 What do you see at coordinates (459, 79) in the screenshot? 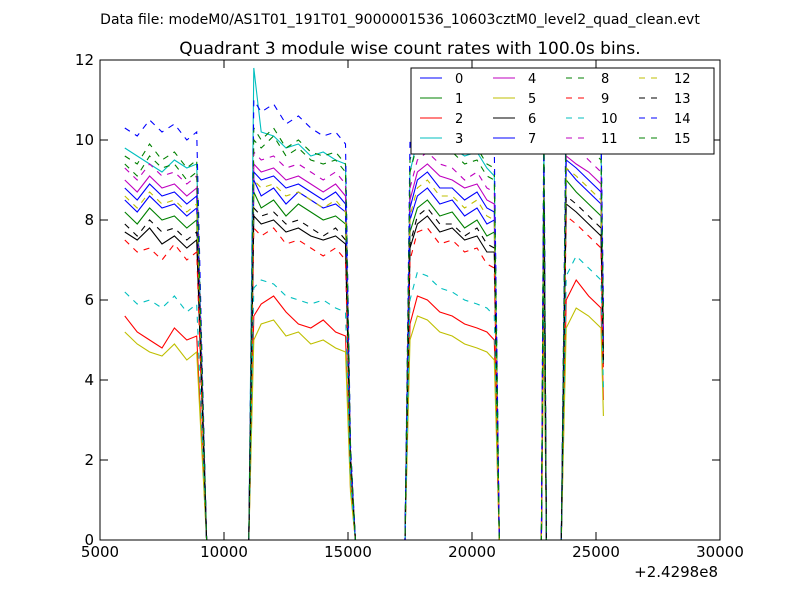
I see `legend-label-0: 0` at bounding box center [459, 79].